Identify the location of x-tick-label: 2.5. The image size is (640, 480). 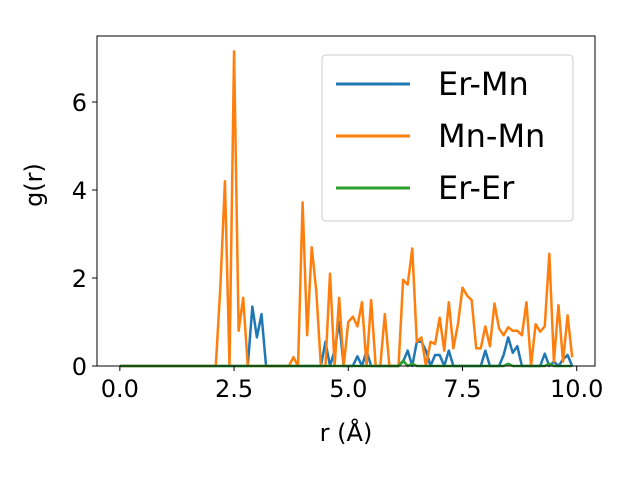
(234, 389).